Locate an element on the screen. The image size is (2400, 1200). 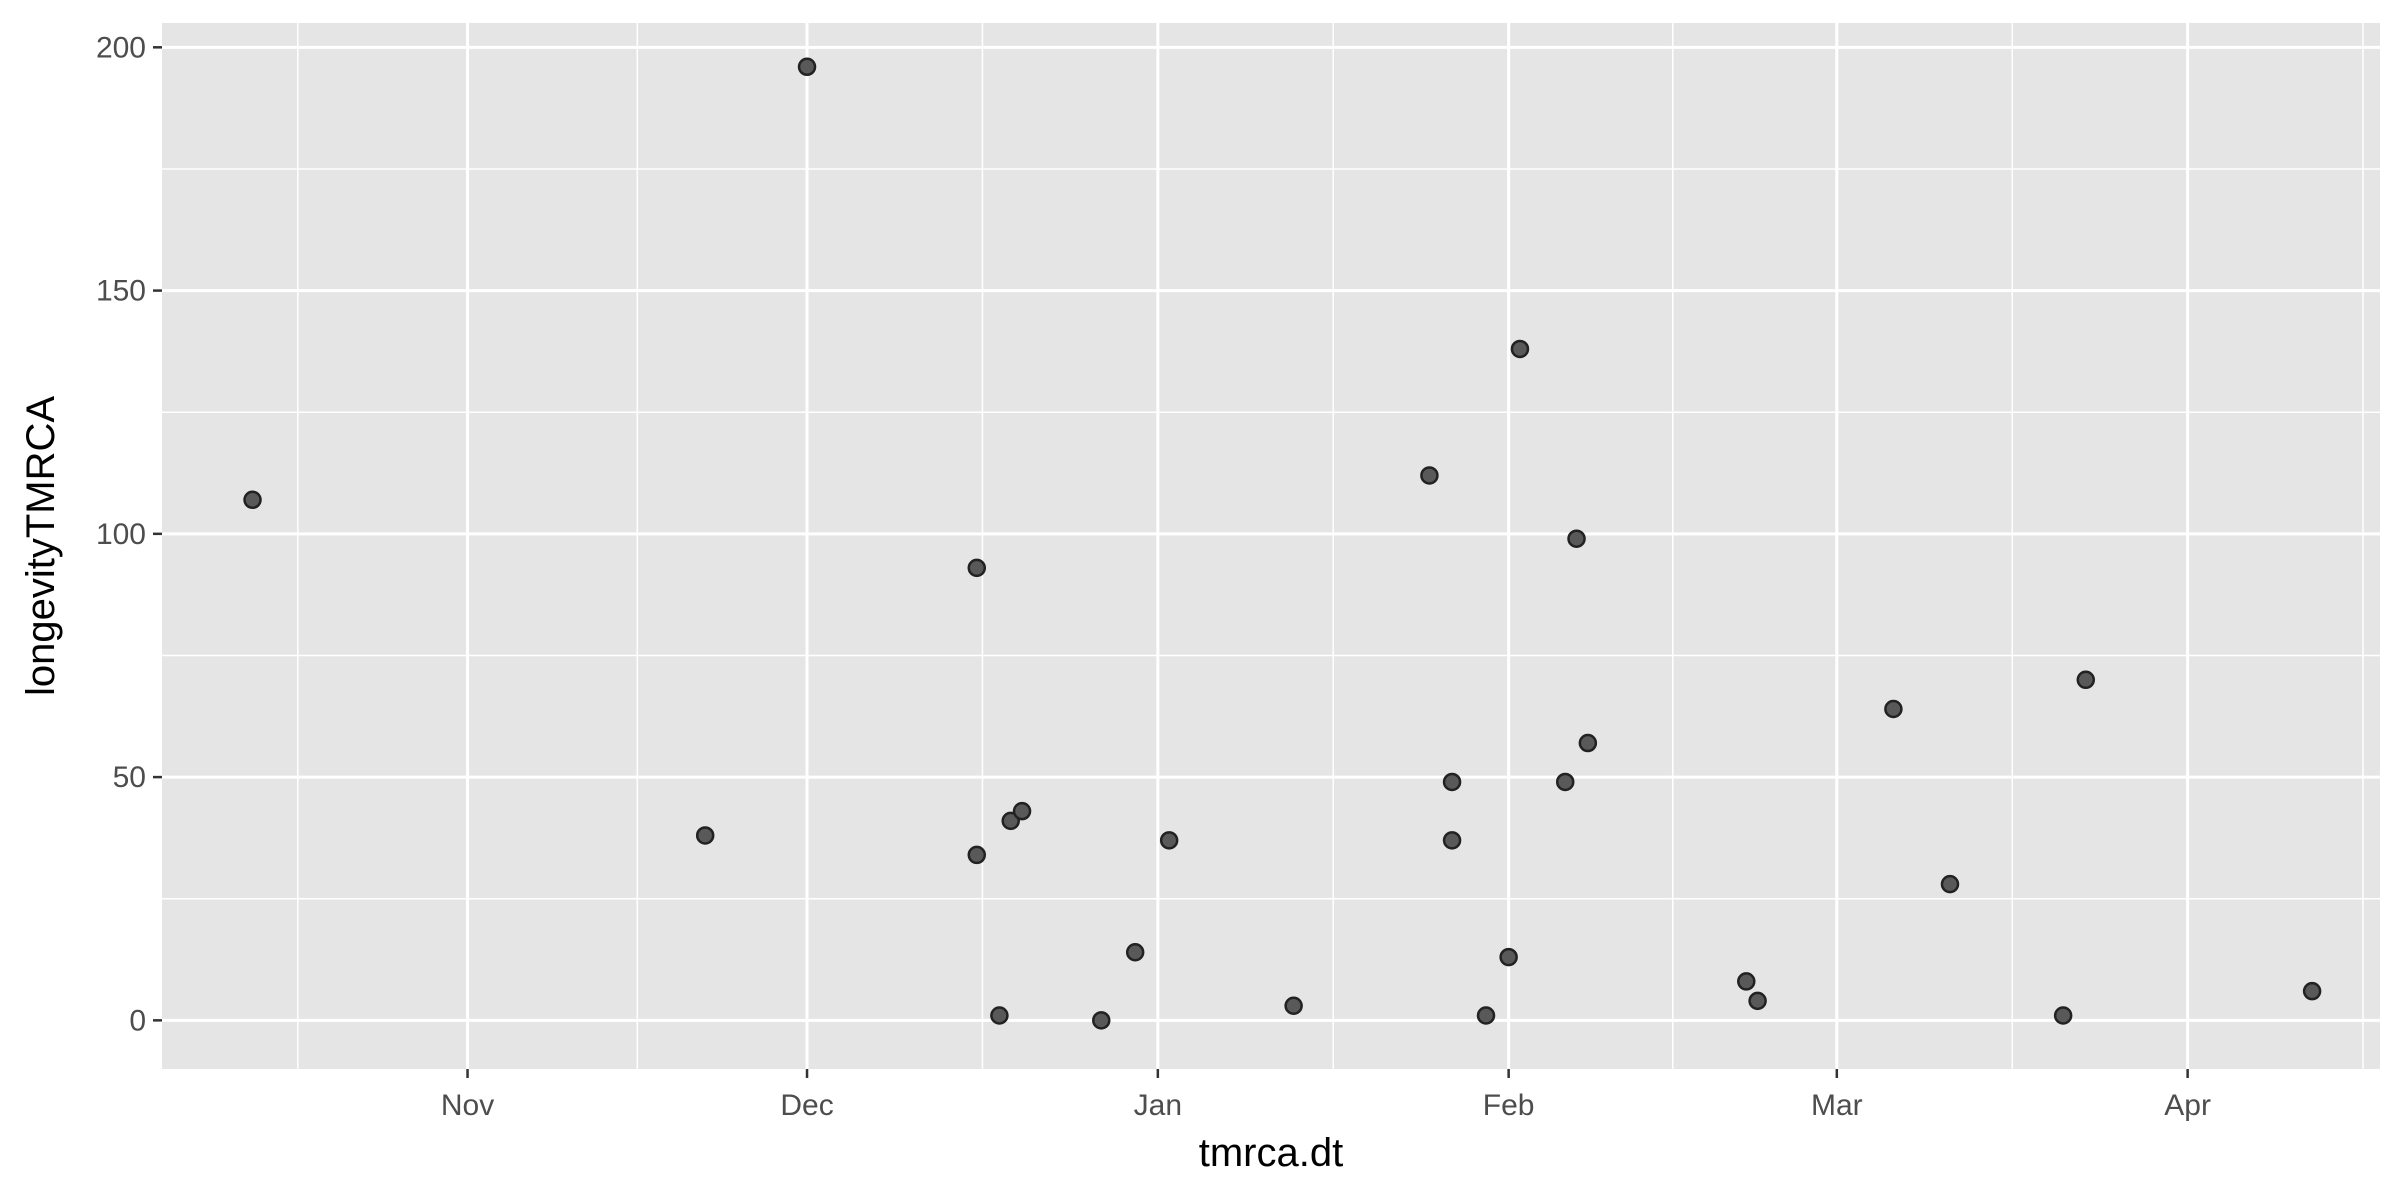
x-axis-title: tmrca.dt is located at coordinates (1271, 1153).